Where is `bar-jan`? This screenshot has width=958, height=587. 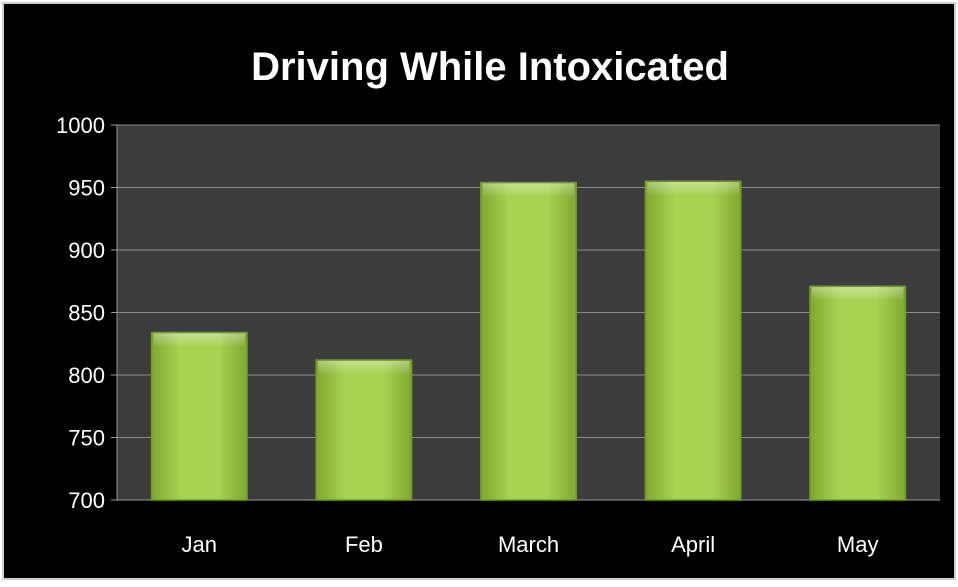 bar-jan is located at coordinates (199, 416).